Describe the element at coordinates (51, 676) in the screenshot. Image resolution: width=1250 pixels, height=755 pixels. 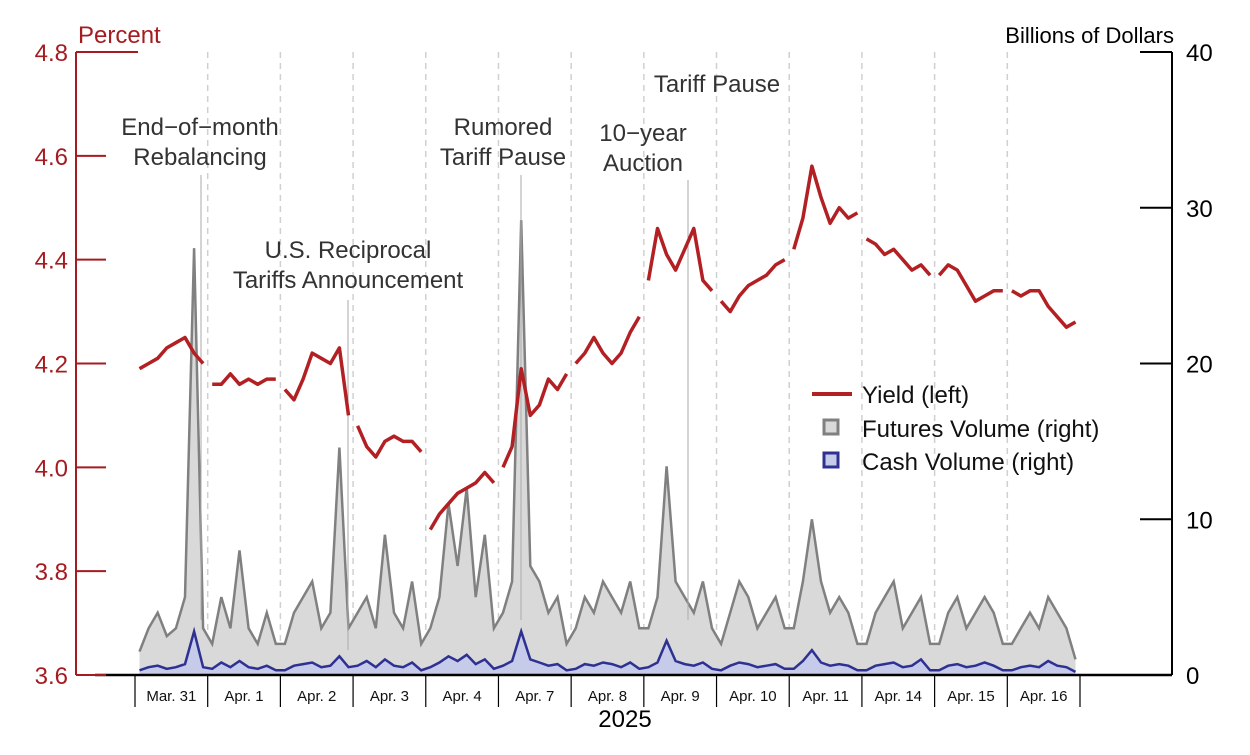
I see `left-tick-label: 3.6` at that location.